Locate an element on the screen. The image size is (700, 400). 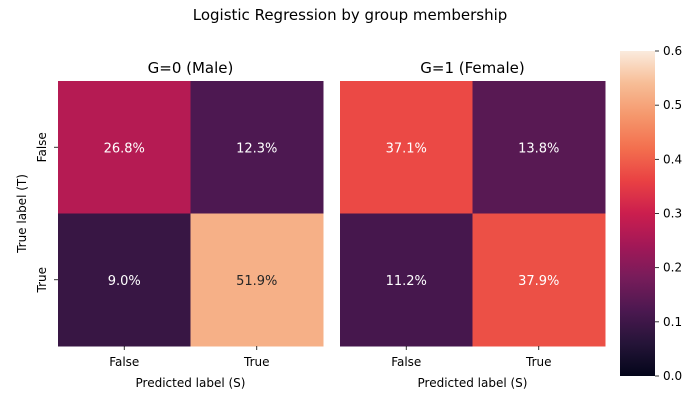
colorbar: 0.0 0.1 0.2 0.3 0.4 0.5 0.6 is located at coordinates (651, 213).